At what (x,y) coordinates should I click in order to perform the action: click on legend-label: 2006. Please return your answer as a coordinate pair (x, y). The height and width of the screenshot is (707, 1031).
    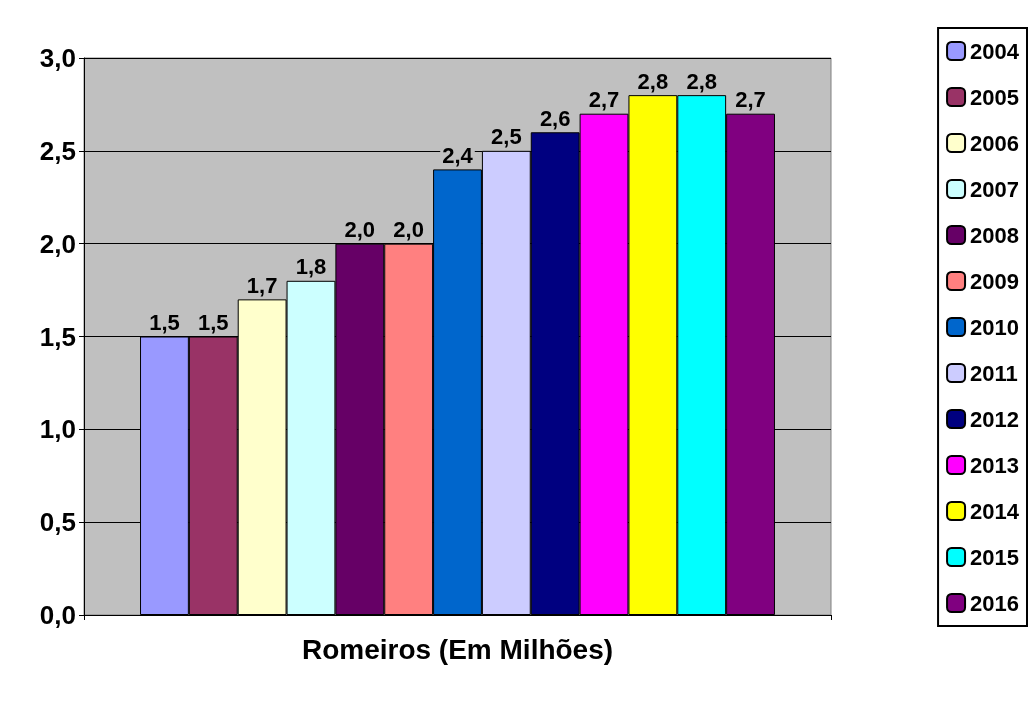
    Looking at the image, I should click on (995, 143).